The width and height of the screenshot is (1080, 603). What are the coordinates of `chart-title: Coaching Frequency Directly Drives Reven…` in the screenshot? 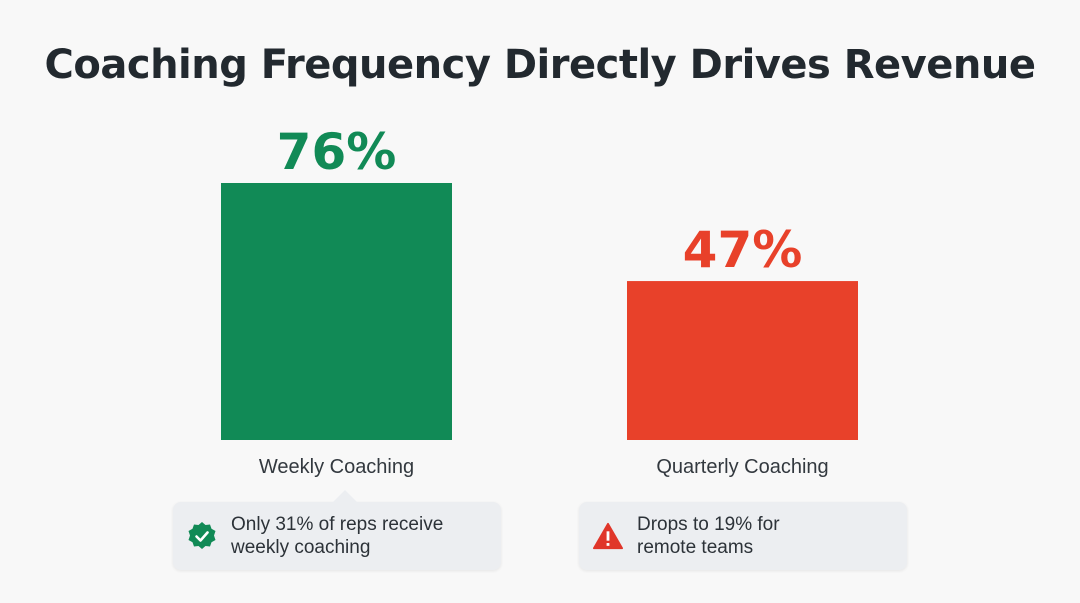 It's located at (540, 65).